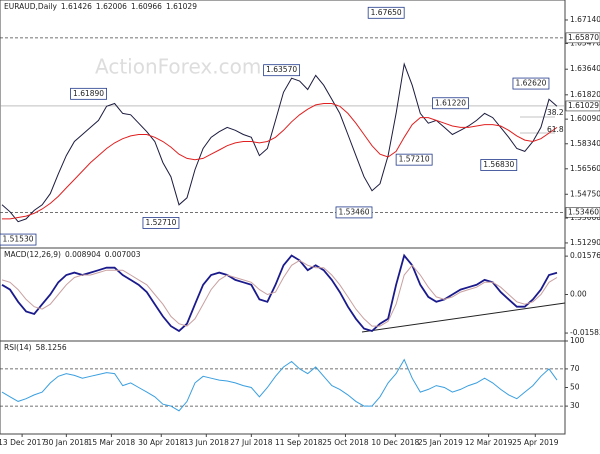 The height and width of the screenshot is (454, 600). What do you see at coordinates (585, 68) in the screenshot?
I see `y-tick-label: 1.63640` at bounding box center [585, 68].